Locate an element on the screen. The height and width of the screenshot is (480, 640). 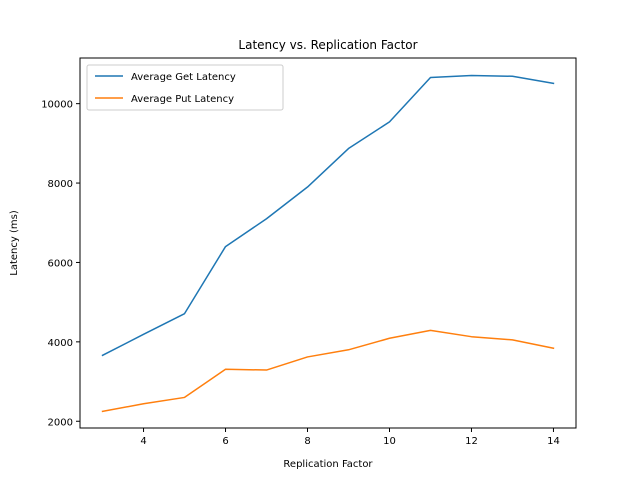
y-tick-label: 10000 is located at coordinates (57, 105).